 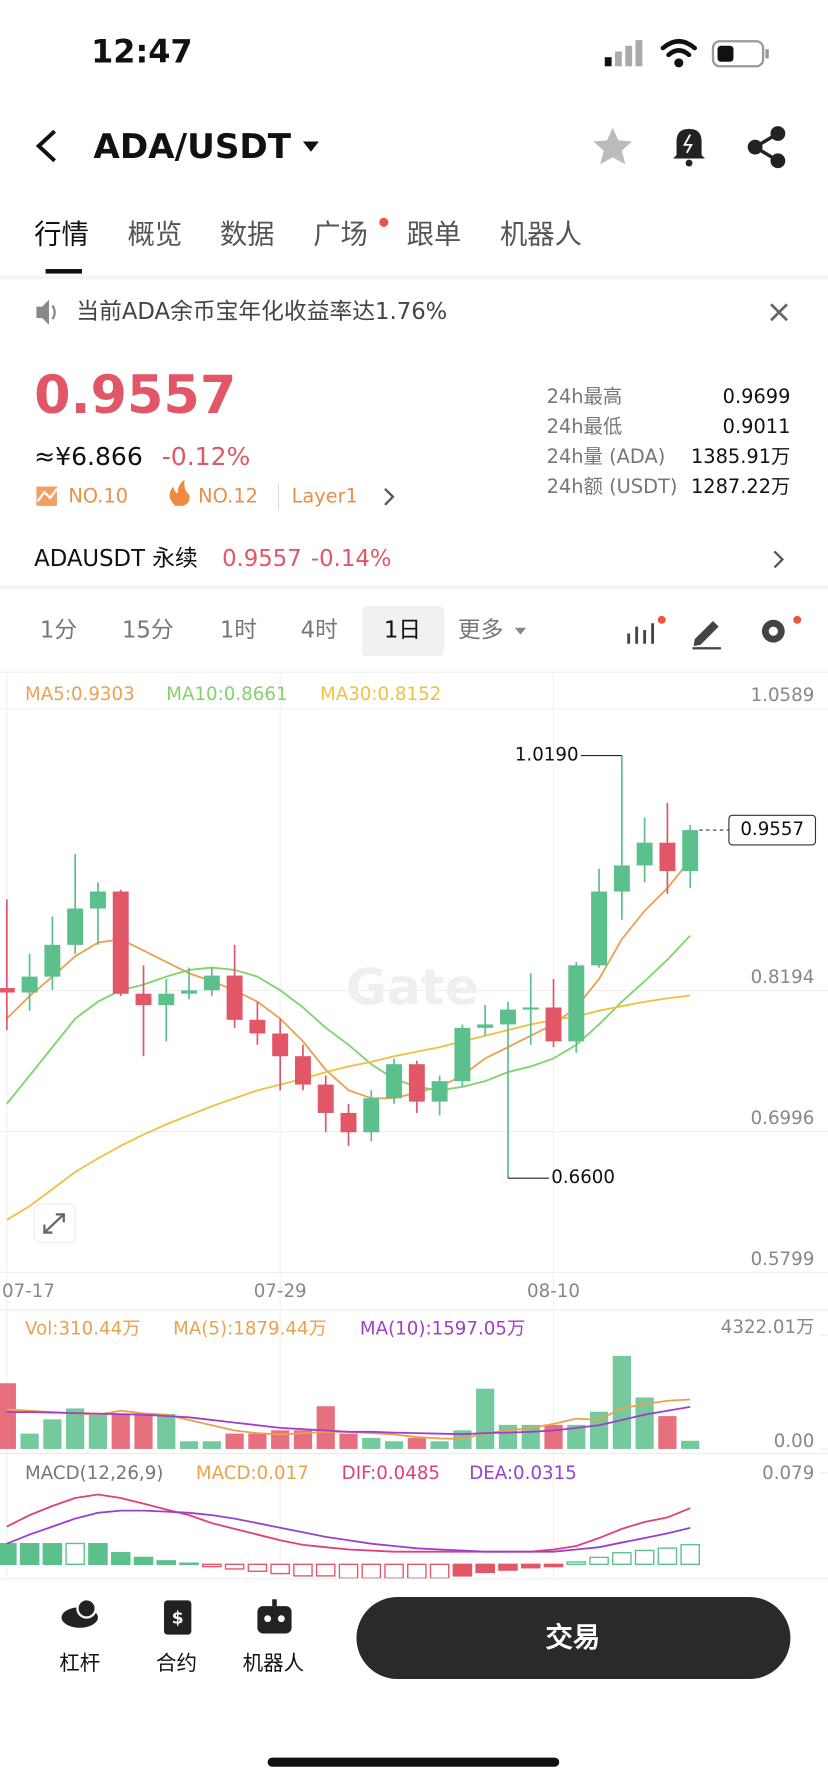 What do you see at coordinates (64, 271) in the screenshot?
I see `tab-underline` at bounding box center [64, 271].